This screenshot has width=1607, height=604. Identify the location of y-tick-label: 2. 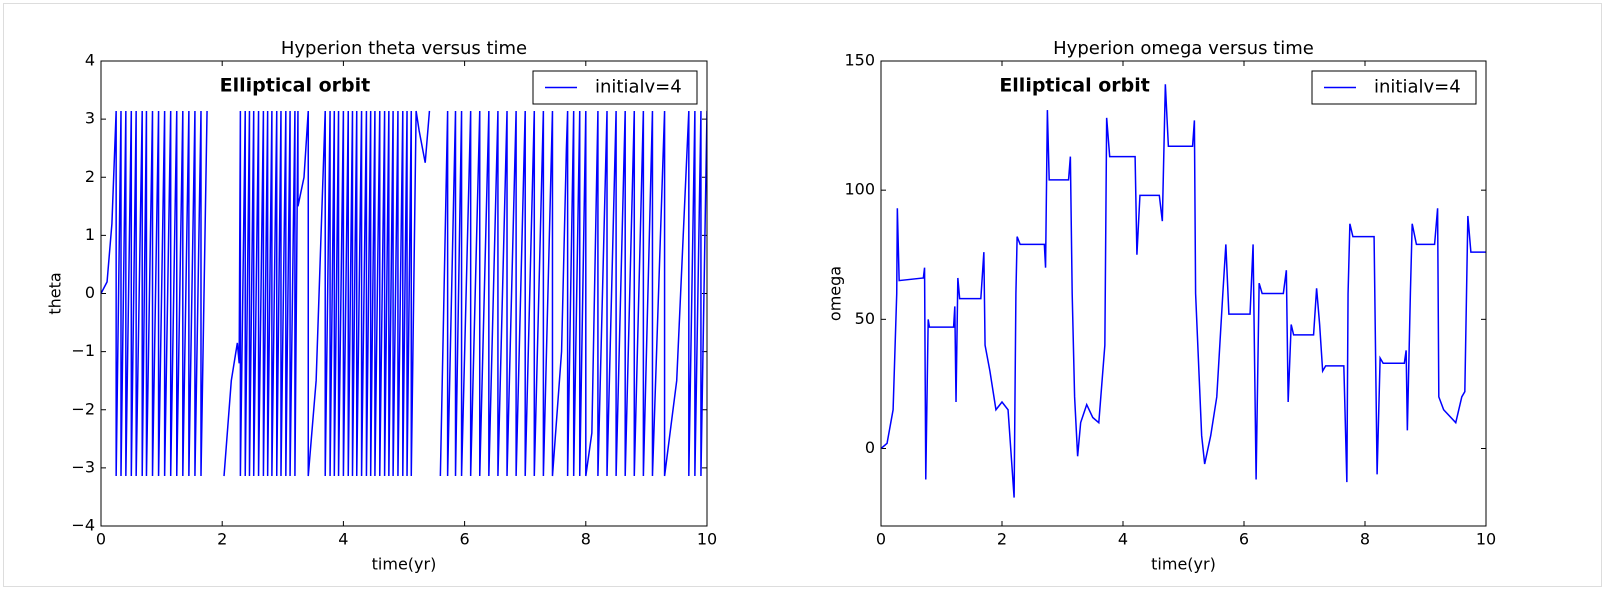
(90, 176).